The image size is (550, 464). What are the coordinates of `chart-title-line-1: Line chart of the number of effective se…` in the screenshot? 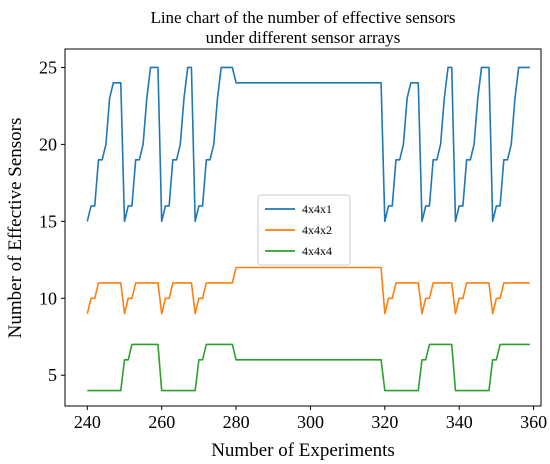 It's located at (302, 17).